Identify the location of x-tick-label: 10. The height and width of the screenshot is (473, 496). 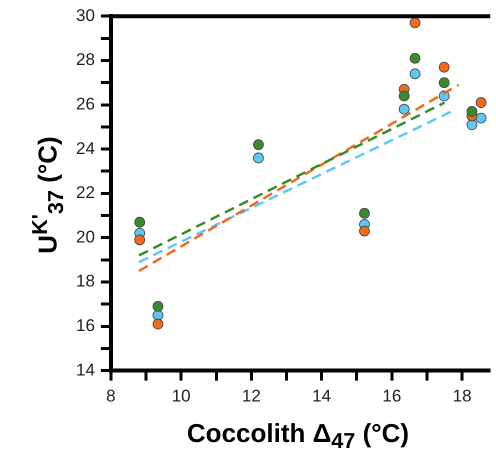
(181, 396).